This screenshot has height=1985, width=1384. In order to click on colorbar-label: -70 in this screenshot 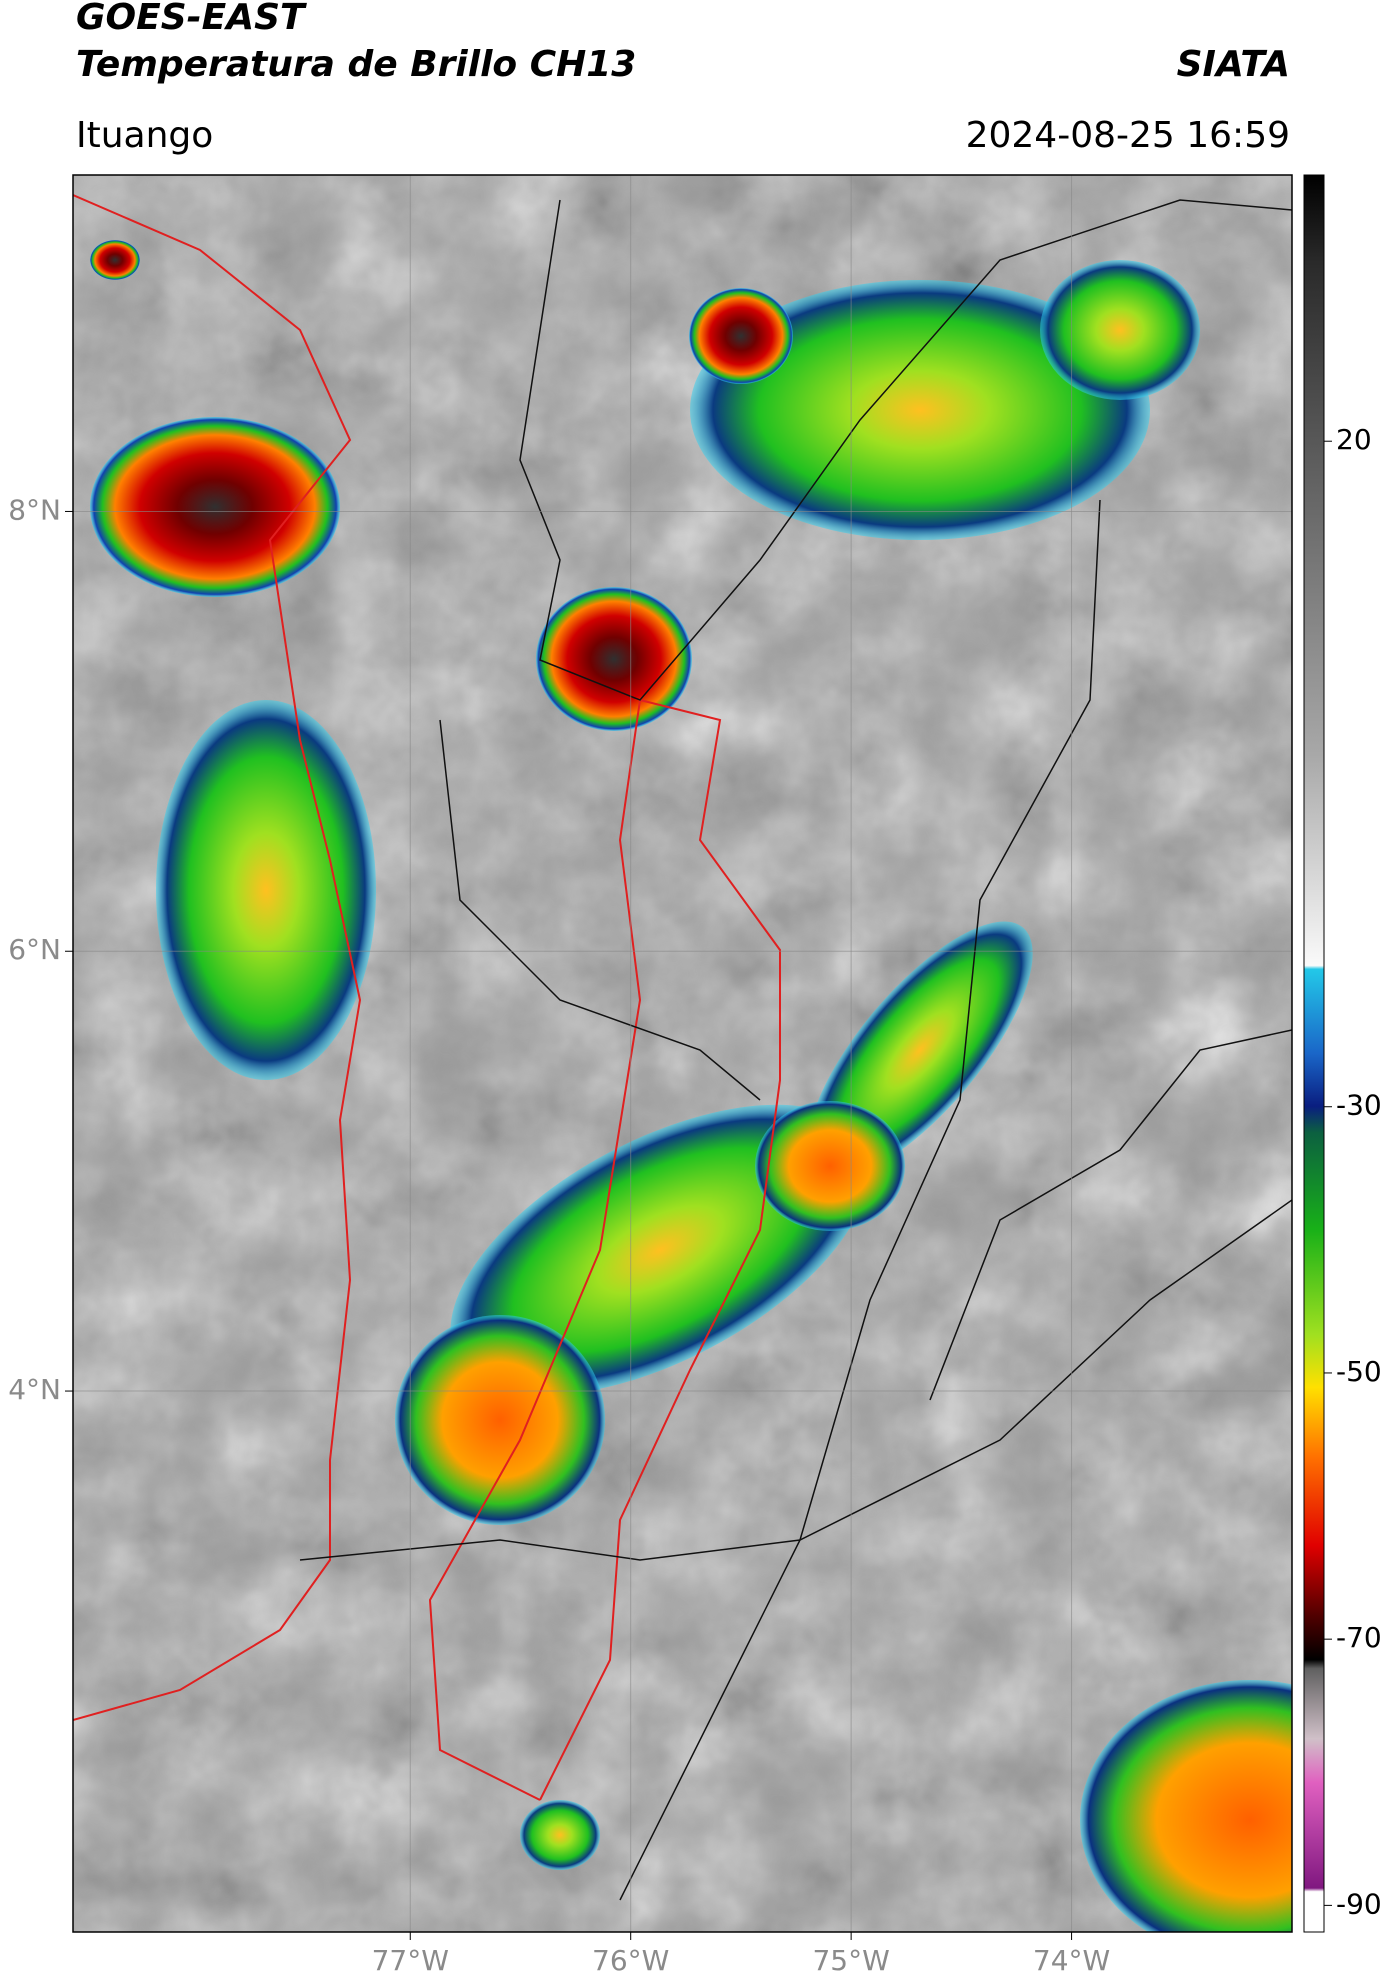, I will do `click(1359, 1637)`.